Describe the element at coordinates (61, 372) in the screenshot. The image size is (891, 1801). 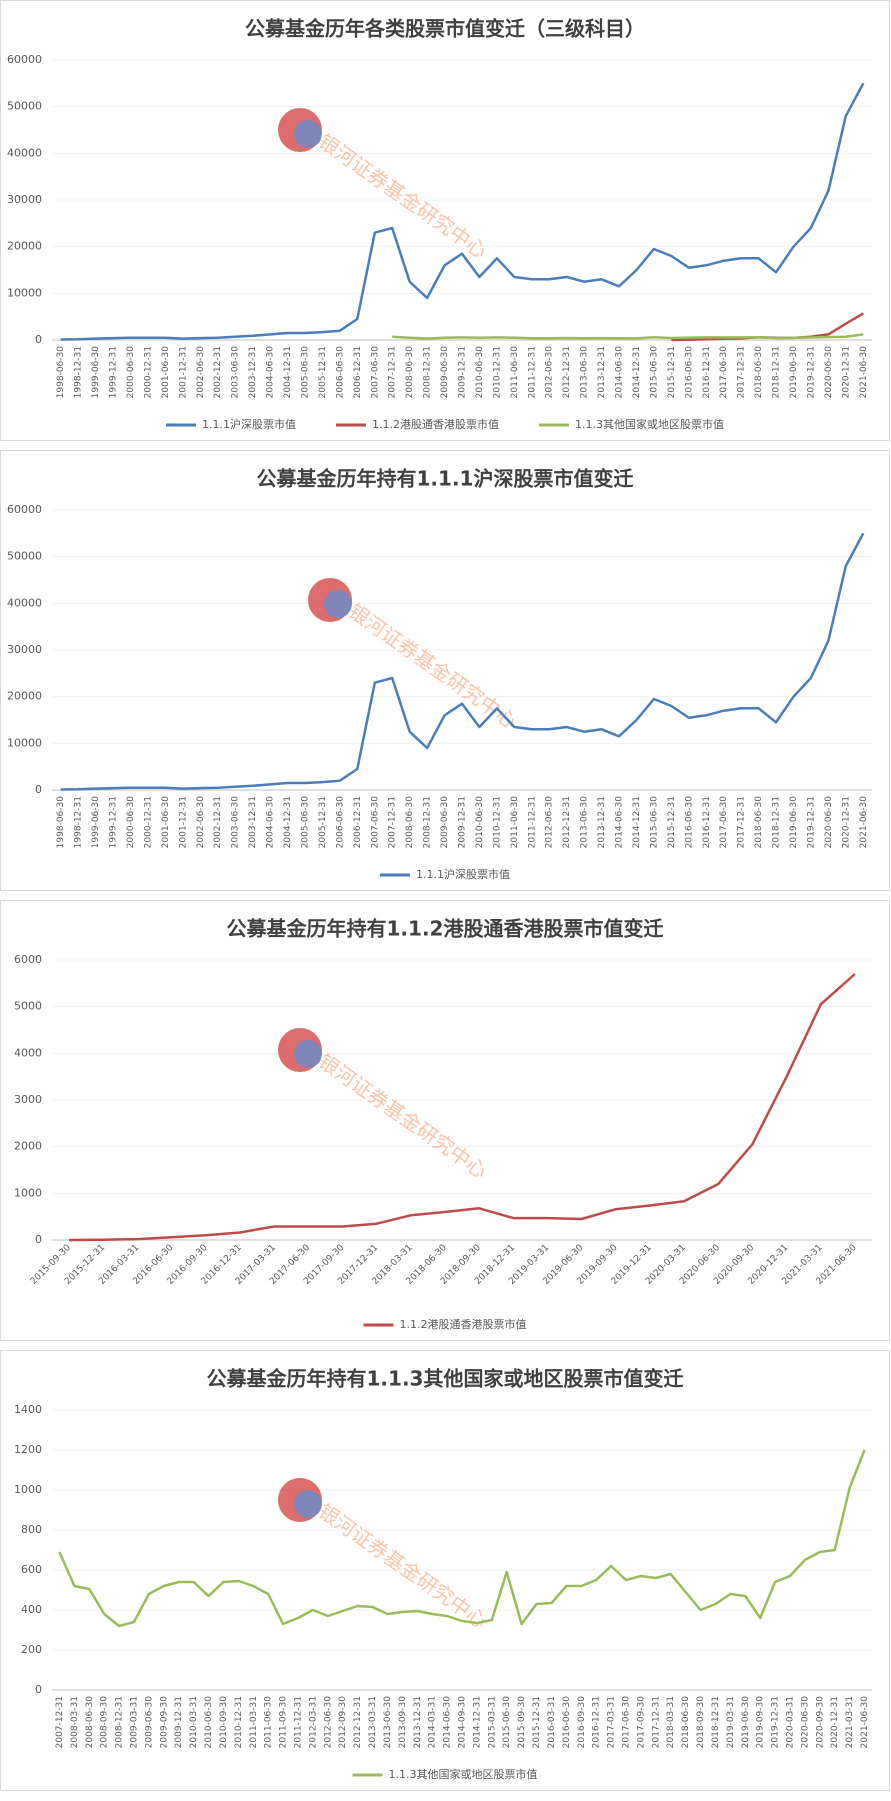
I see `x-tick-label: 1998-06-30` at that location.